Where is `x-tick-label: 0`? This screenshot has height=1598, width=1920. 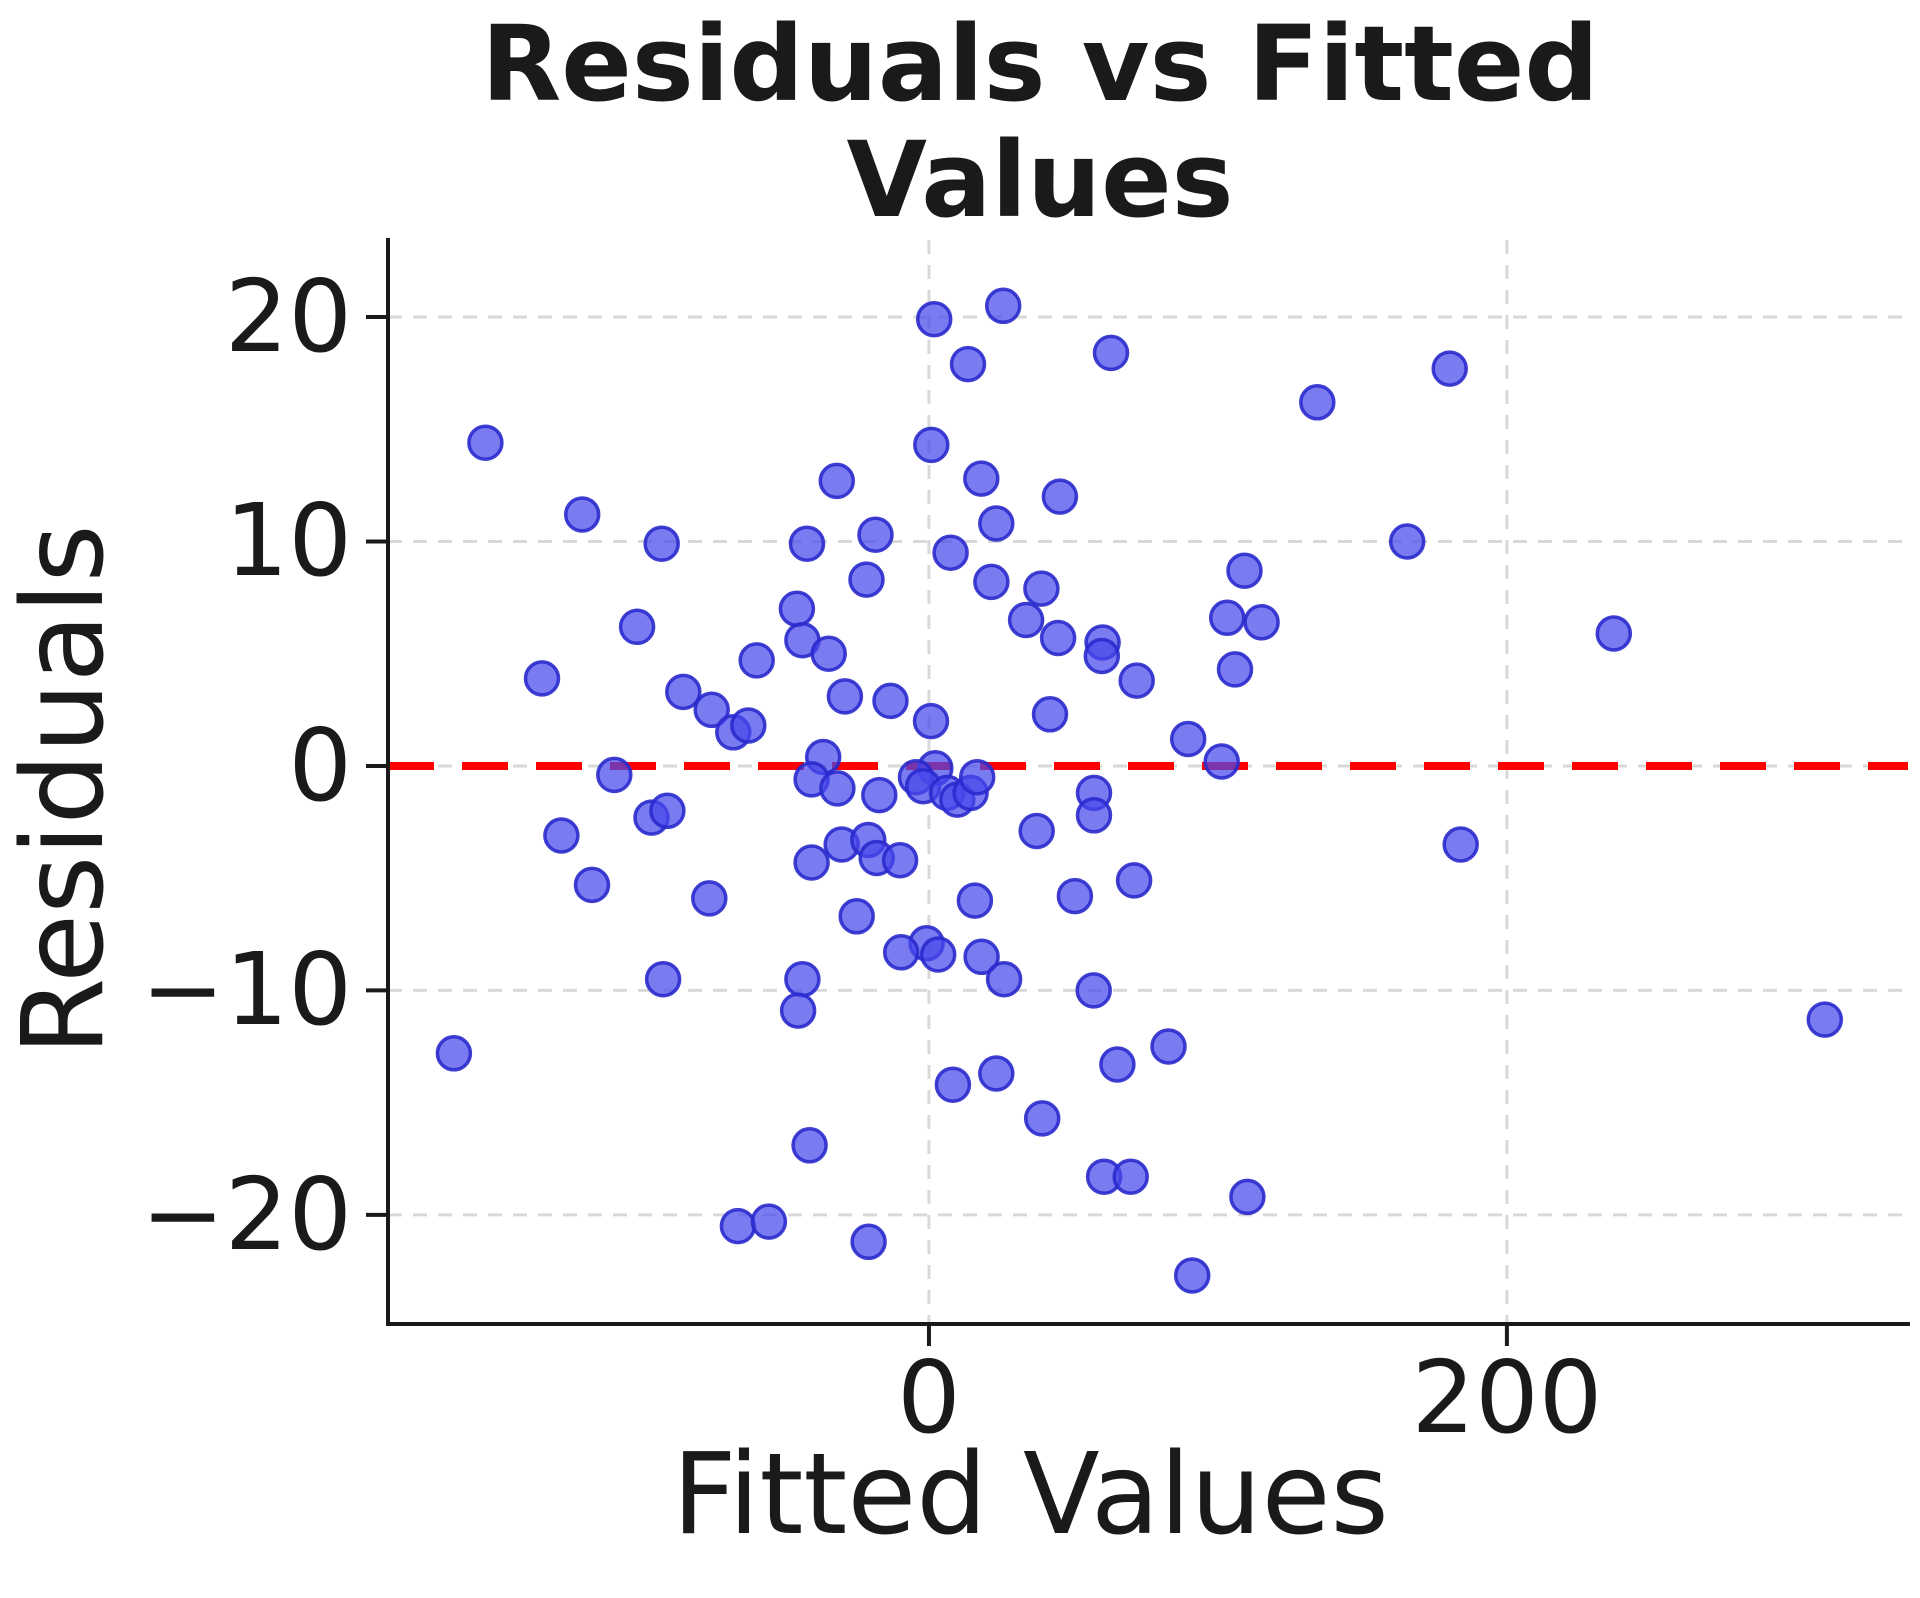 x-tick-label: 0 is located at coordinates (929, 1397).